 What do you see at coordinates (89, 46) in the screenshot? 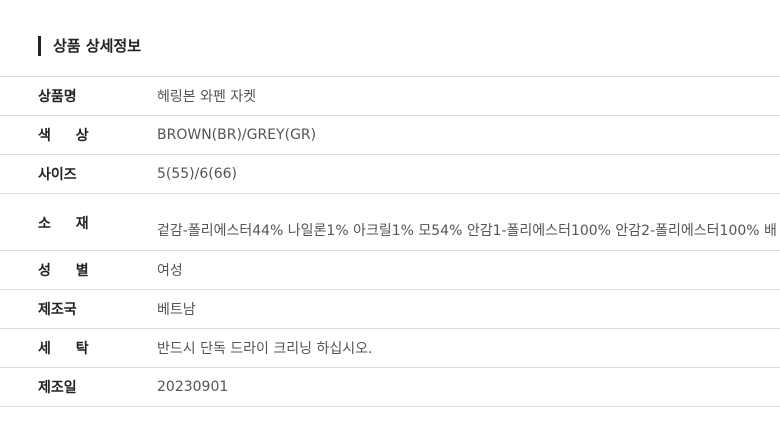
I see `section-title: 상품 상세정보` at bounding box center [89, 46].